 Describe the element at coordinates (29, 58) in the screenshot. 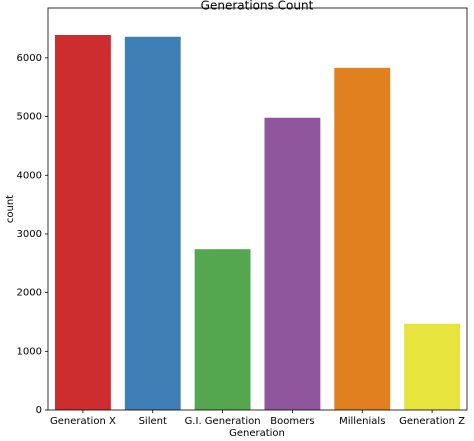

I see `y-tick-label: 6000` at that location.